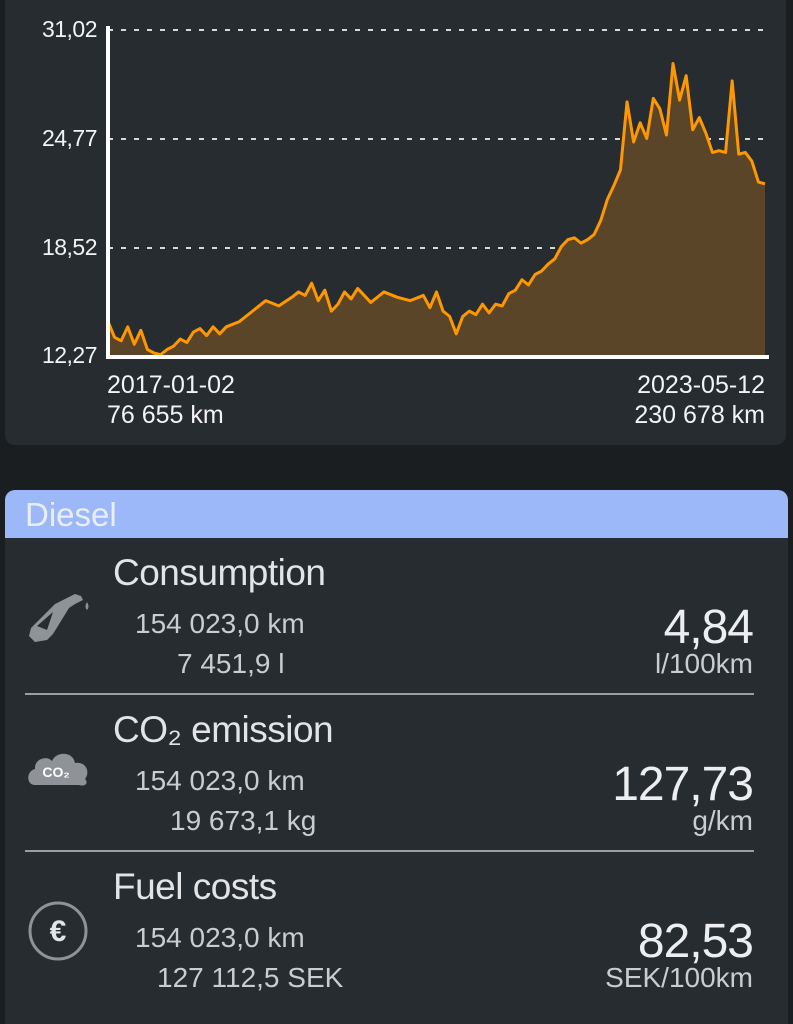 This screenshot has width=793, height=1024. Describe the element at coordinates (219, 572) in the screenshot. I see `stat-title: Consumption` at that location.